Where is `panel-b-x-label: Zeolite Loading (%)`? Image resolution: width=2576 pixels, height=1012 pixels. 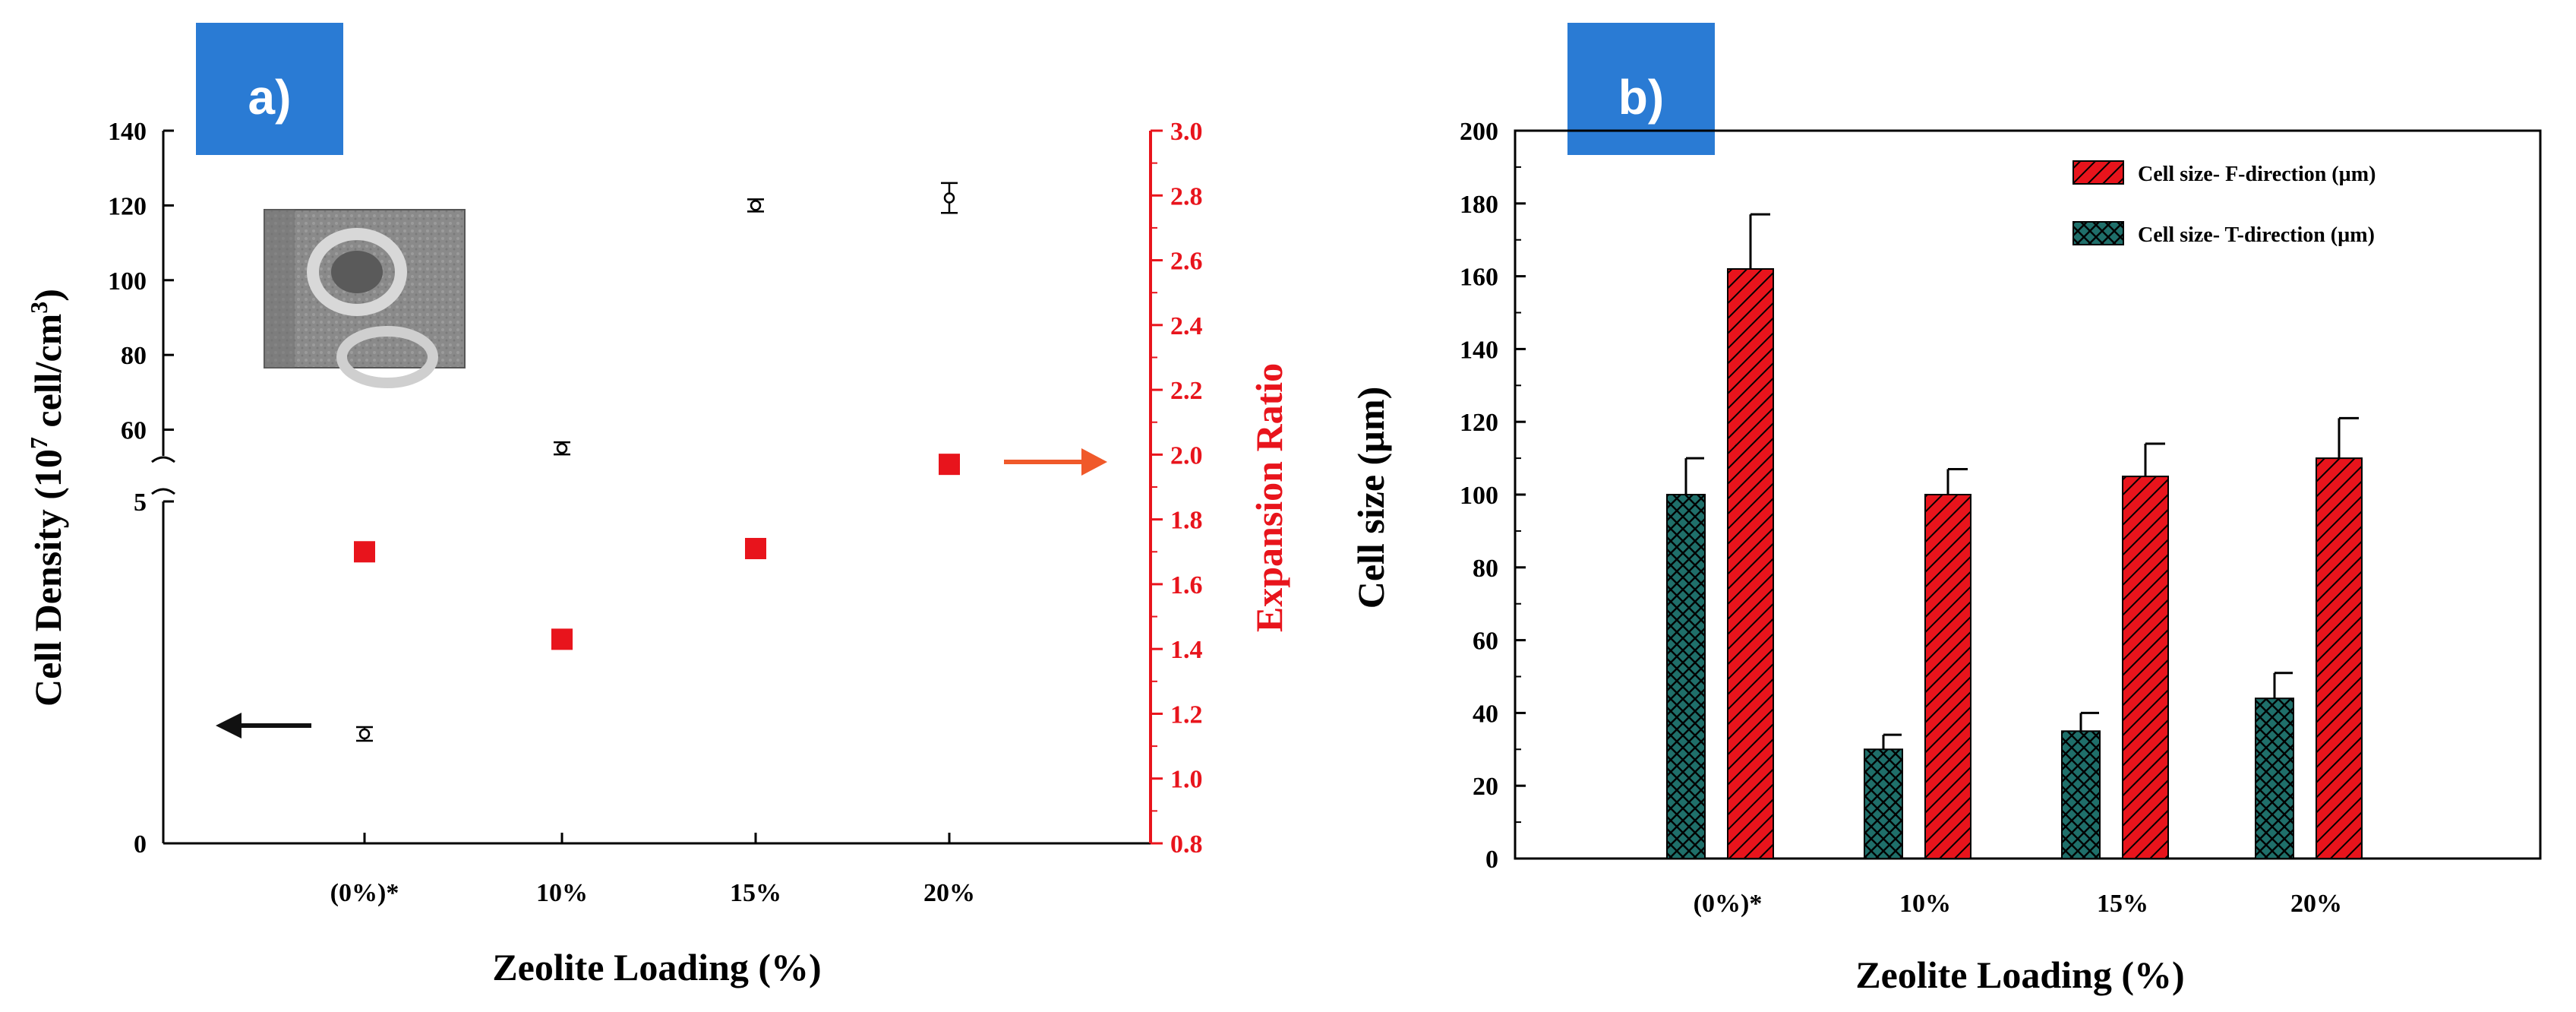
panel-b-x-label: Zeolite Loading (%) is located at coordinates (2020, 974).